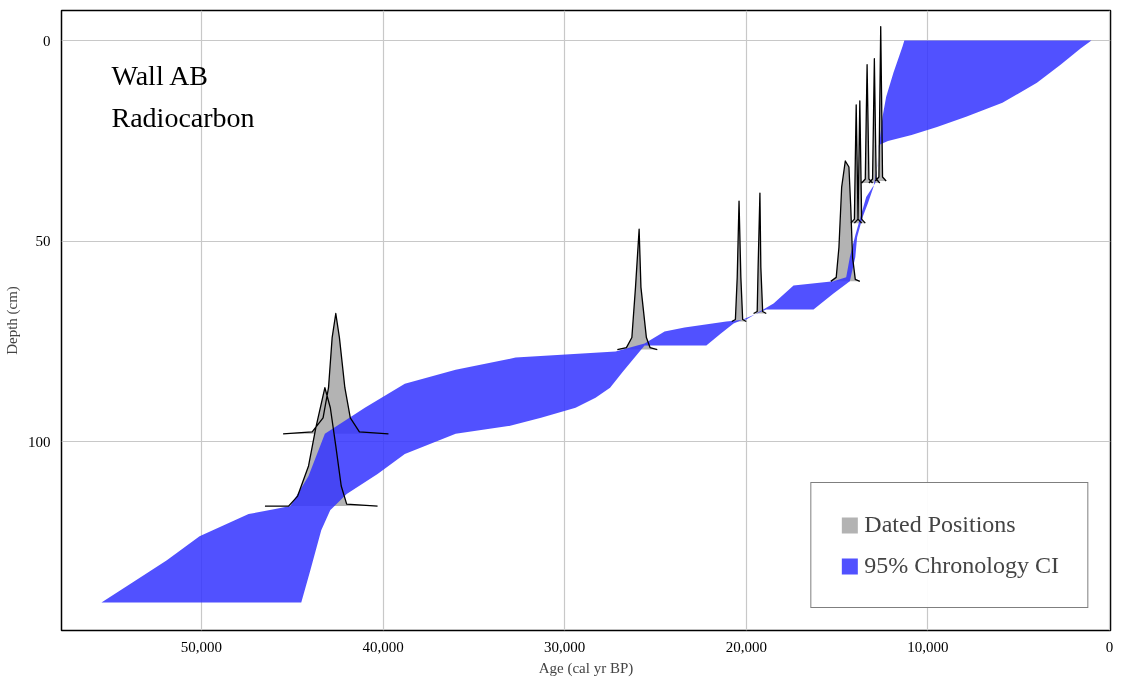 The height and width of the screenshot is (696, 1125). Describe the element at coordinates (12, 320) in the screenshot. I see `y-axis-title: Depth (cm)` at that location.